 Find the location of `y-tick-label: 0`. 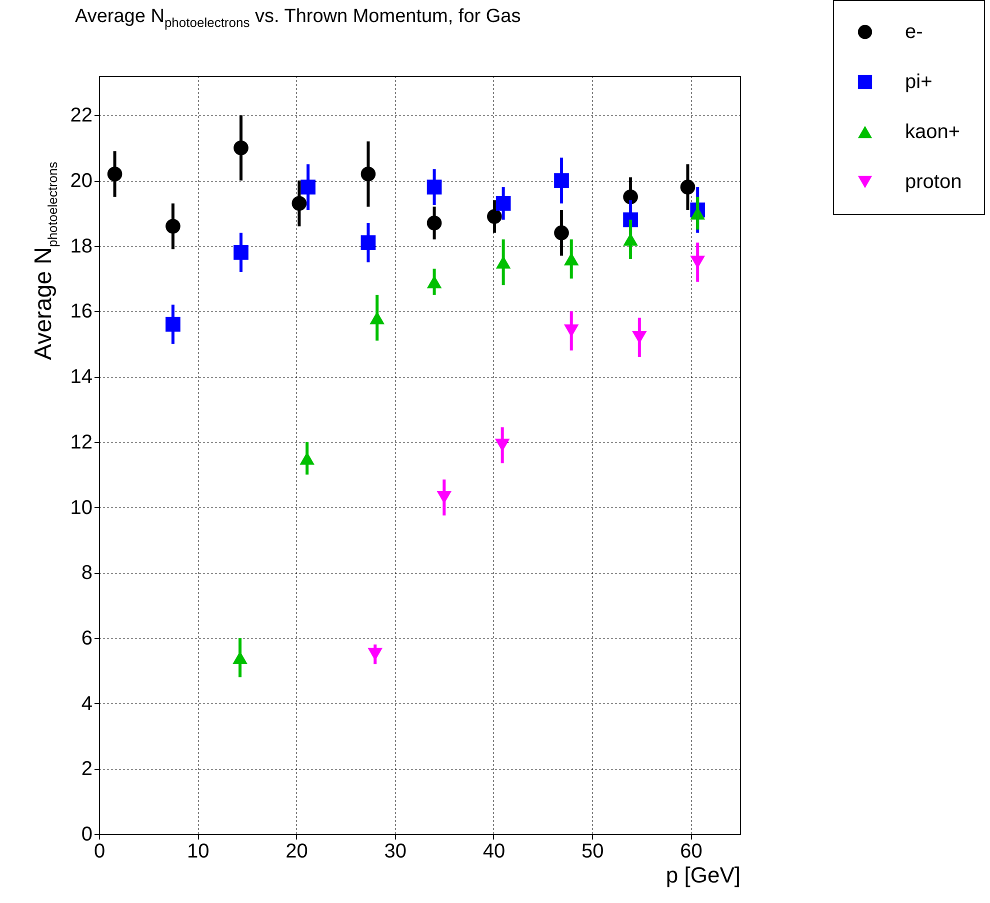

y-tick-label: 0 is located at coordinates (86, 835).